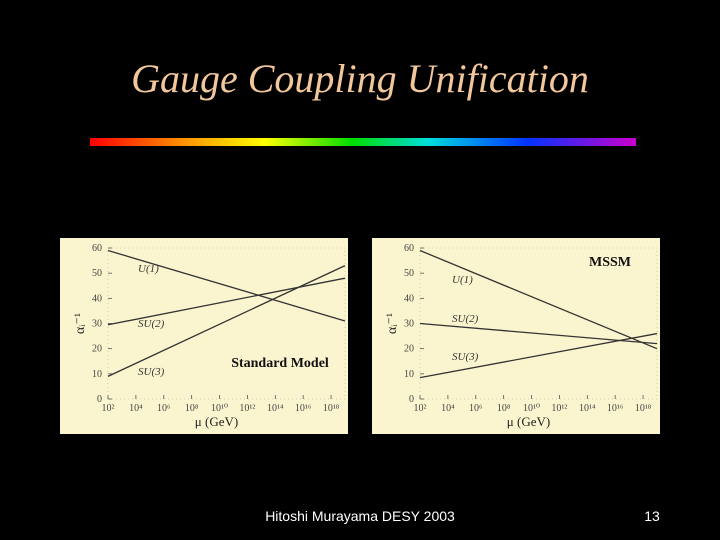 This screenshot has height=540, width=720. What do you see at coordinates (280, 363) in the screenshot?
I see `annotation: Standard Model` at bounding box center [280, 363].